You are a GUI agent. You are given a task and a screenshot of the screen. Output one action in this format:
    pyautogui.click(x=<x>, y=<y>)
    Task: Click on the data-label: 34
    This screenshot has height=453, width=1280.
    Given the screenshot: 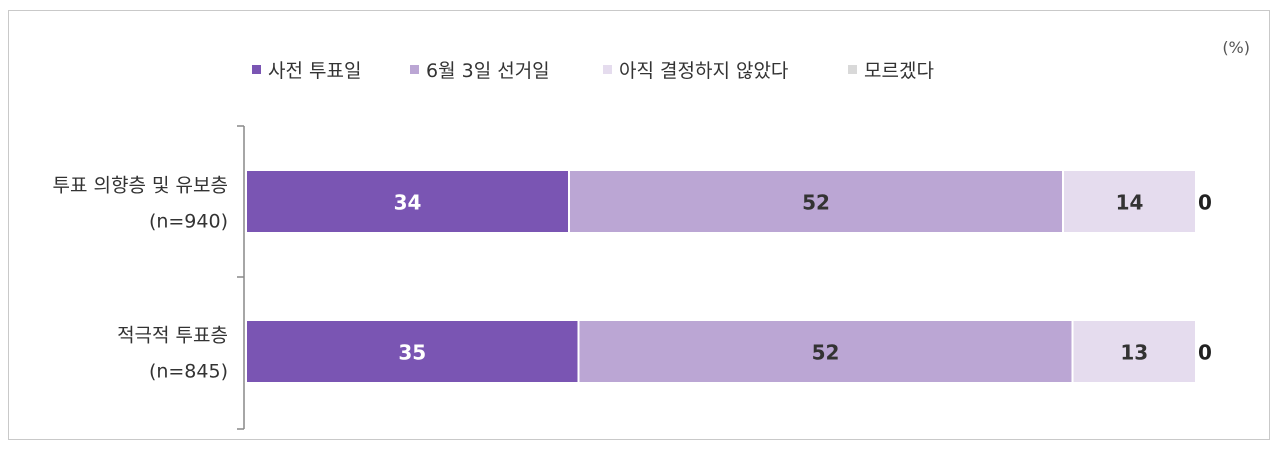 What is the action you would take?
    pyautogui.click(x=408, y=203)
    